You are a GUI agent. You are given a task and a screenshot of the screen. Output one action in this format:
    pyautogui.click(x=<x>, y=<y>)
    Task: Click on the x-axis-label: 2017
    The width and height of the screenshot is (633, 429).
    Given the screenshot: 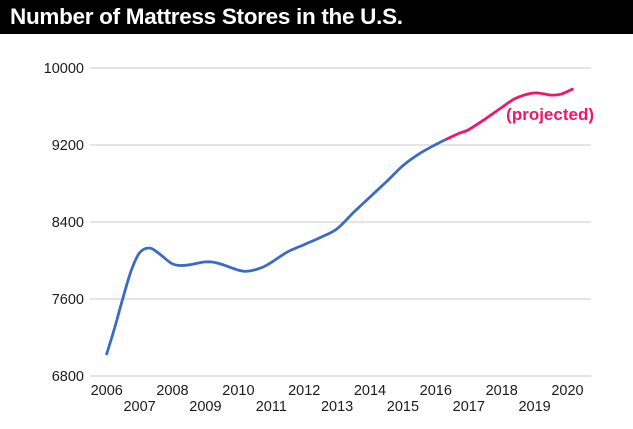 What is the action you would take?
    pyautogui.click(x=469, y=407)
    